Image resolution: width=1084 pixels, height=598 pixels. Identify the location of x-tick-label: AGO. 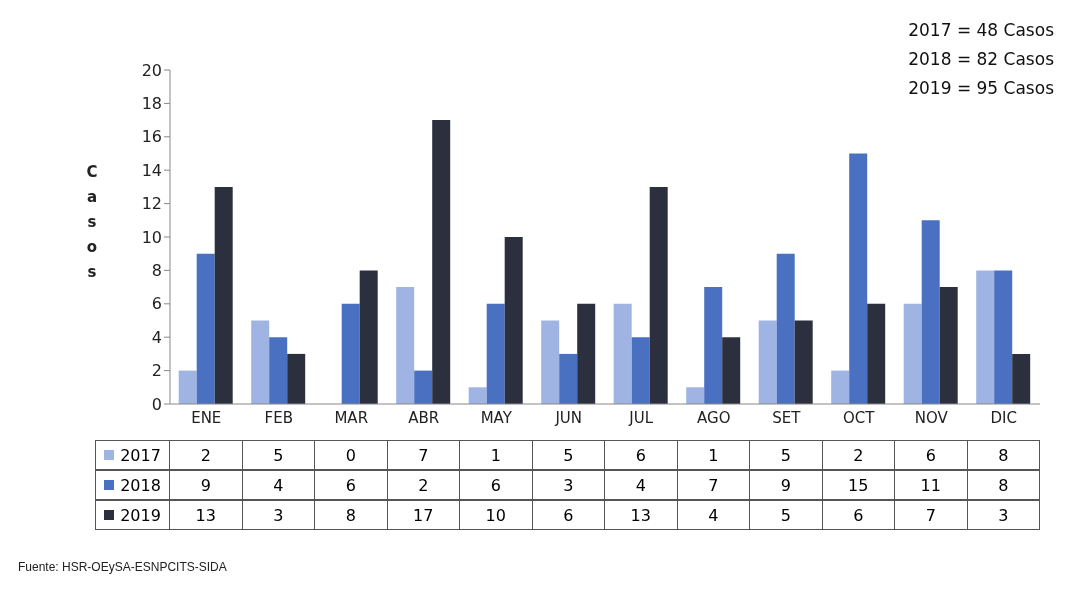
(714, 417).